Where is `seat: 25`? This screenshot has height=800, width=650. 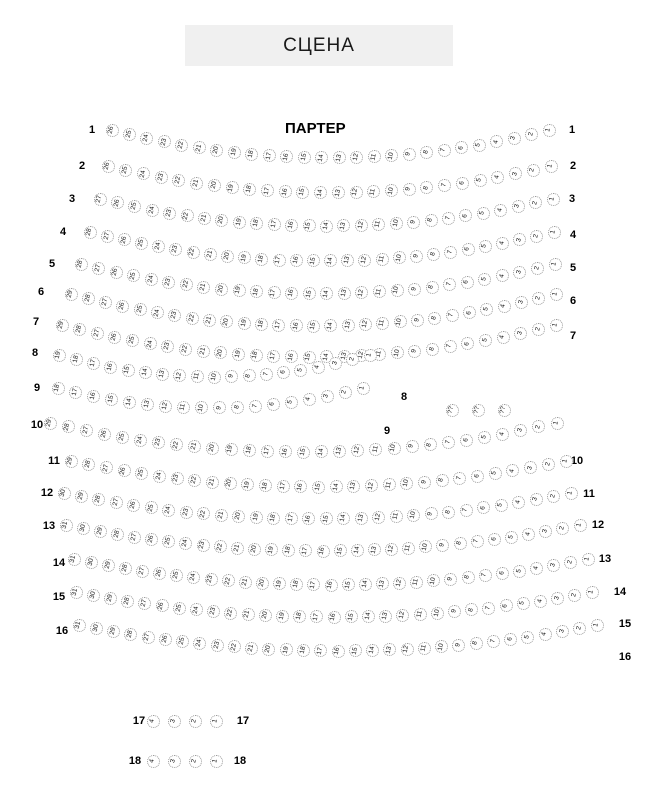 seat: 25 is located at coordinates (134, 276).